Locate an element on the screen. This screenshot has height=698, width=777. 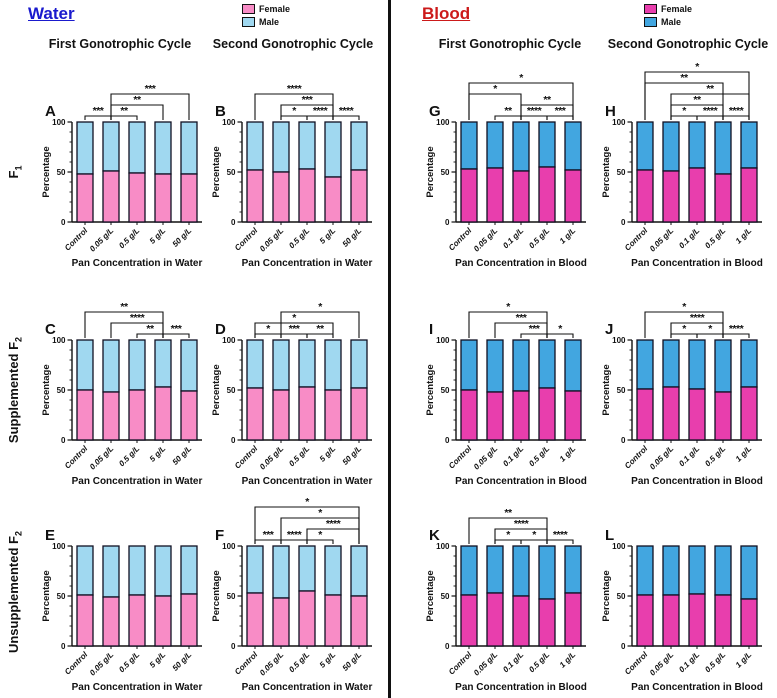
svg-text: L is located at coordinates (609, 535).